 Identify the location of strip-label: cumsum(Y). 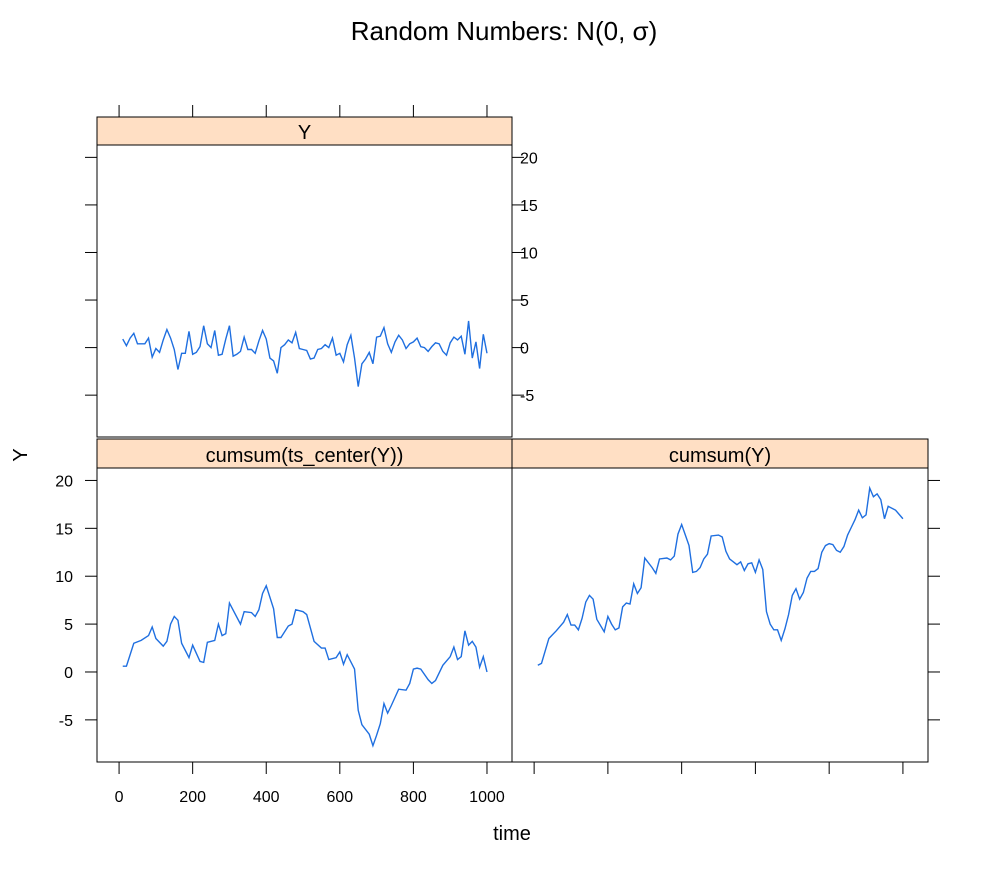
(720, 456).